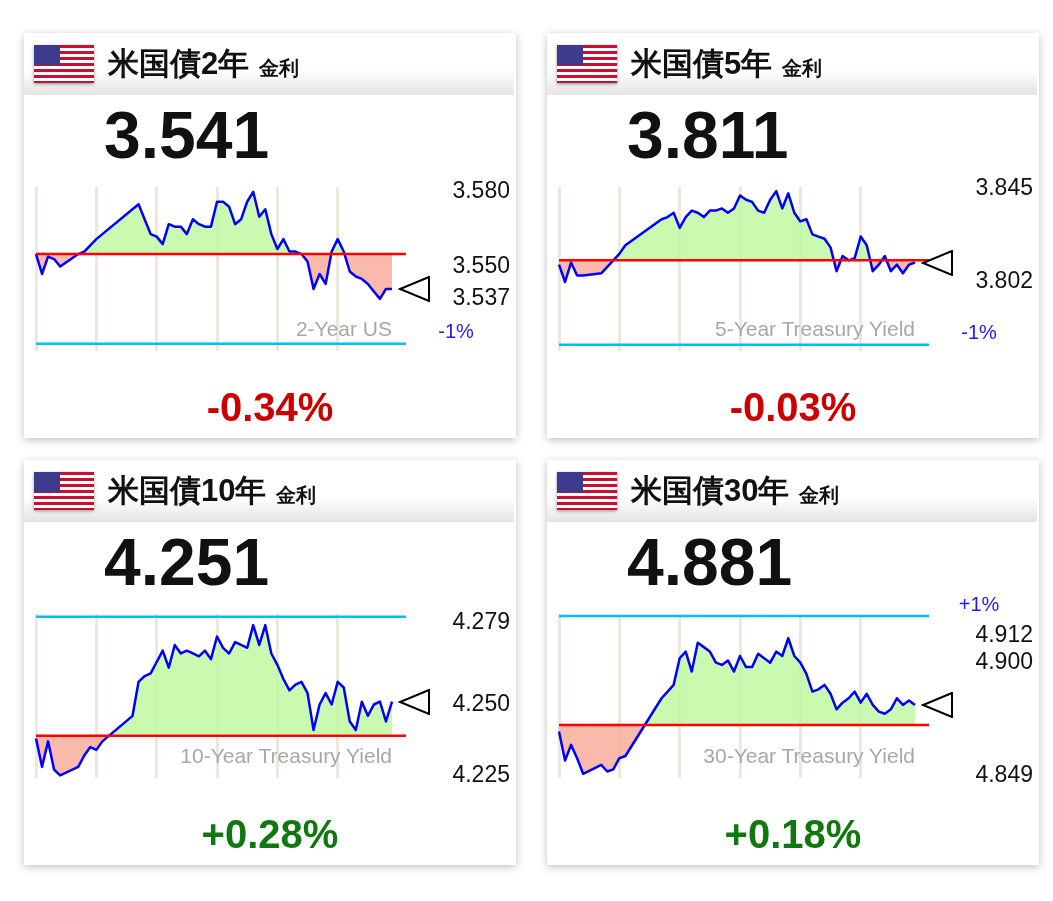  What do you see at coordinates (708, 135) in the screenshot?
I see `text: 3.811` at bounding box center [708, 135].